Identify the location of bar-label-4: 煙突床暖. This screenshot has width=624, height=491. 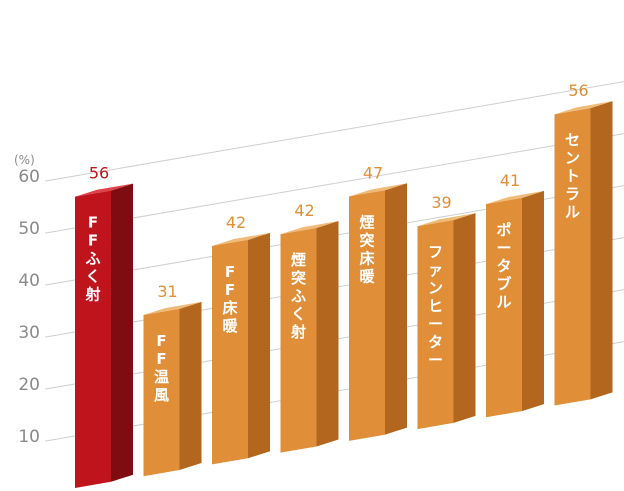
(367, 249).